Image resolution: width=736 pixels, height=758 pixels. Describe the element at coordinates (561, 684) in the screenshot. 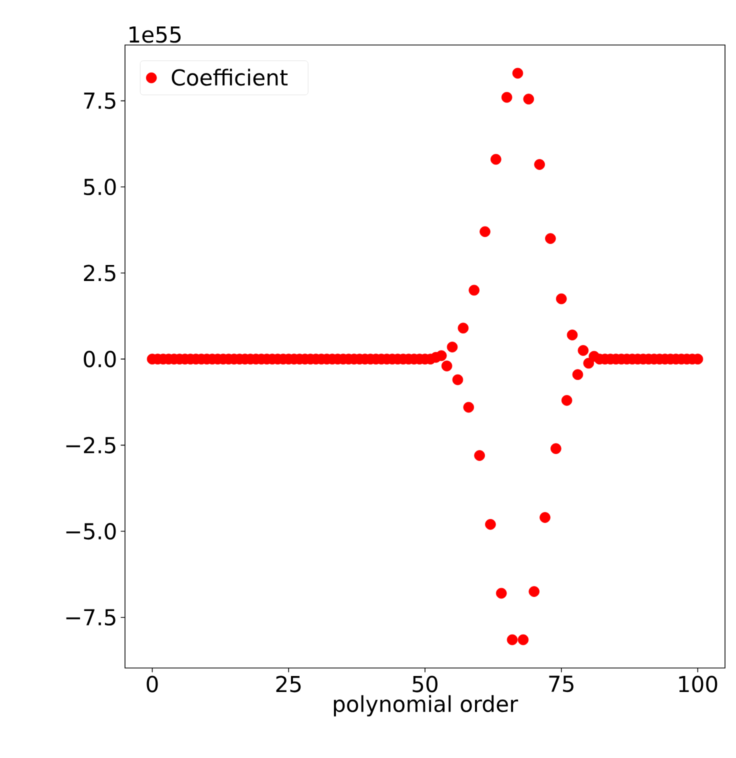

I see `x-tick-label: 75` at that location.